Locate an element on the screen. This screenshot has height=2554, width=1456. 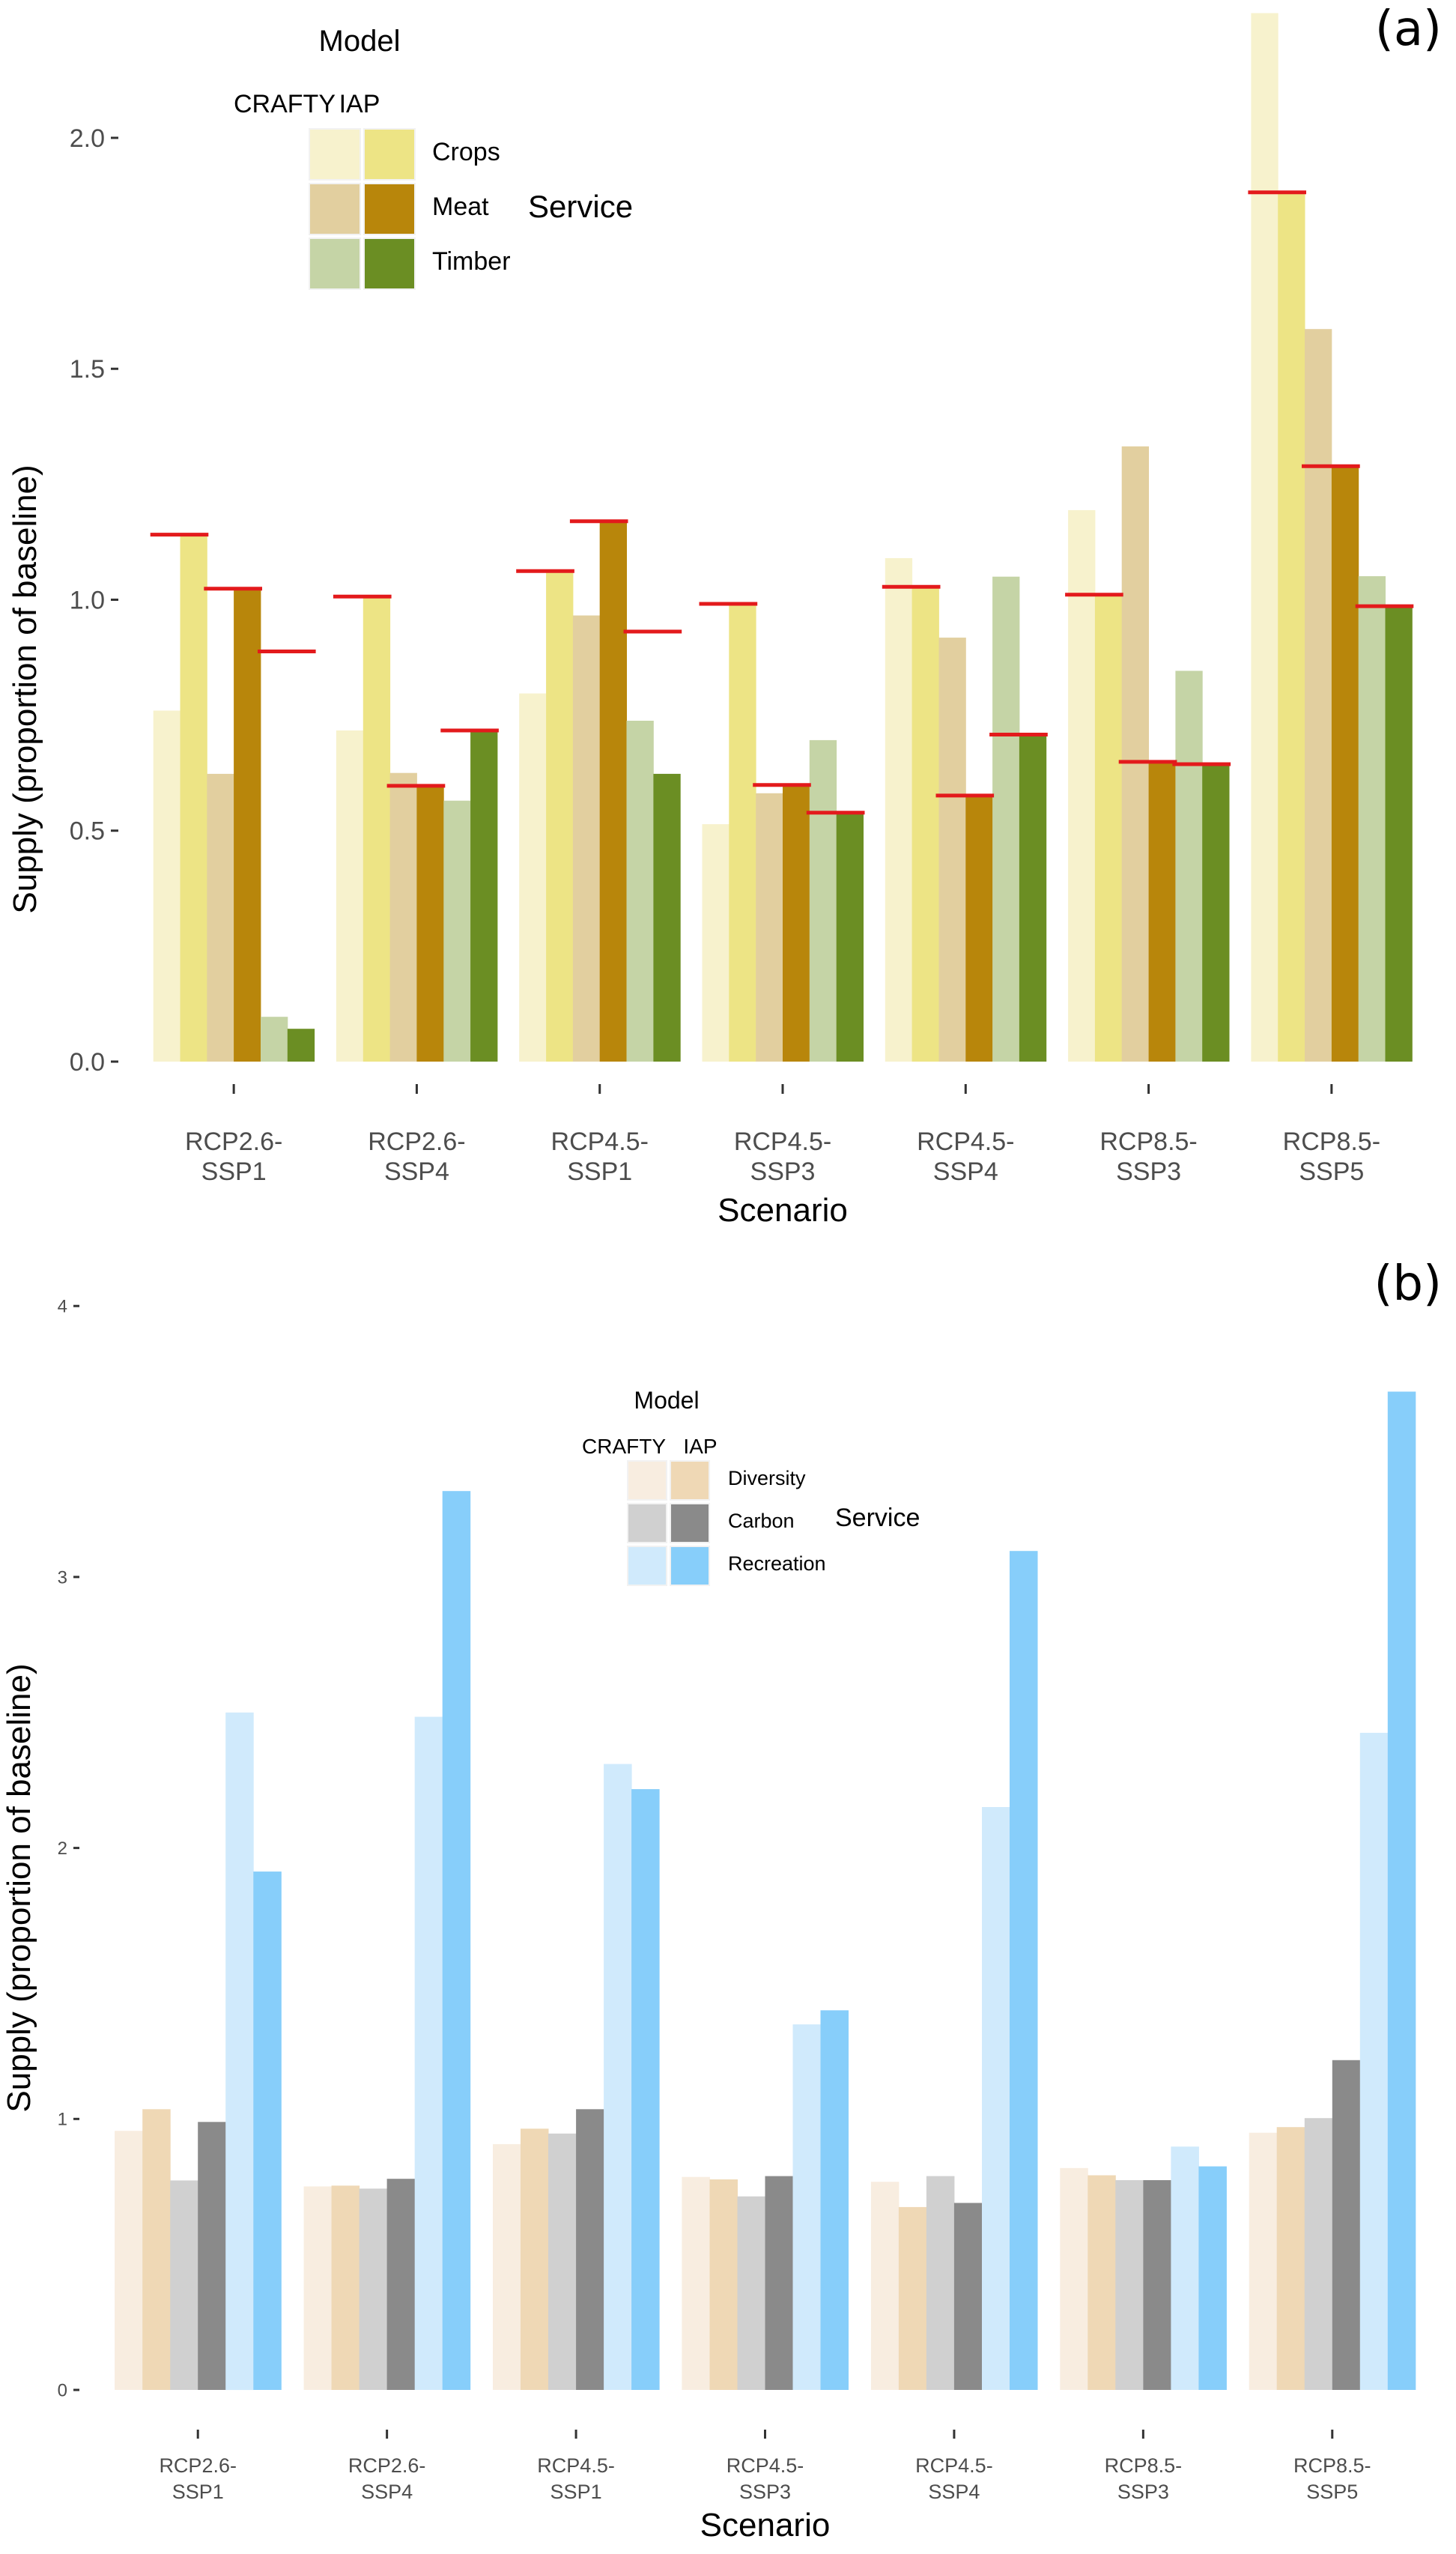
y-tick-label: 4 is located at coordinates (62, 1307).